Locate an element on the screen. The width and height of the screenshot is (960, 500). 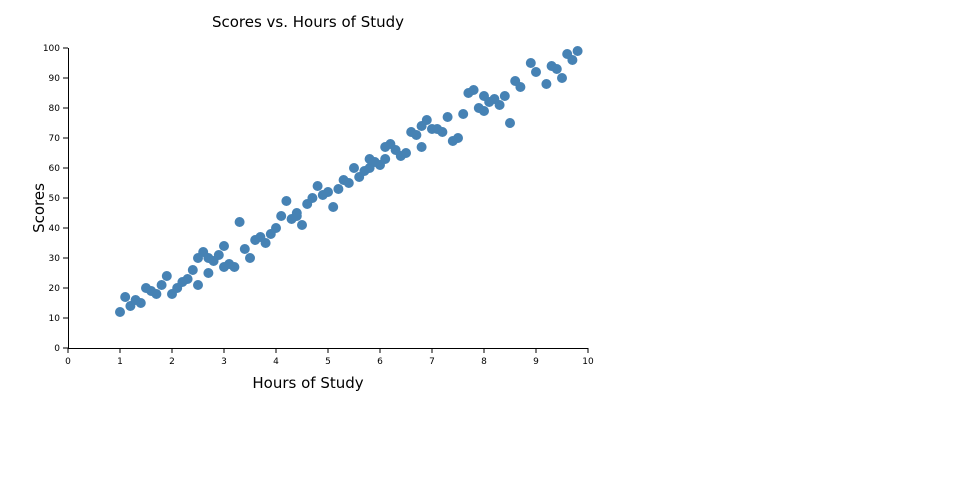
y-tick-label: 10 is located at coordinates (55, 319).